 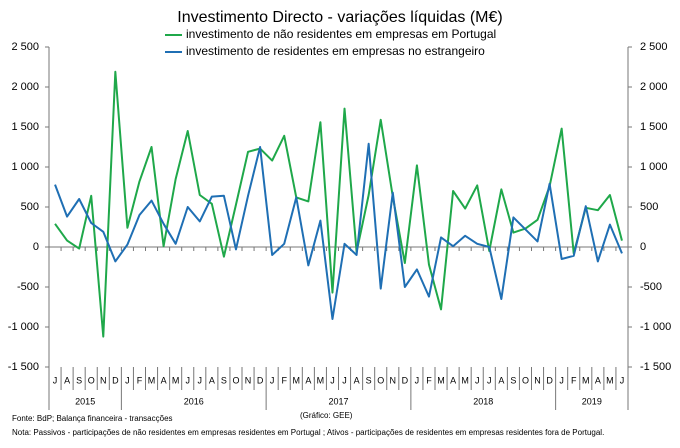 What do you see at coordinates (654, 87) in the screenshot?
I see `y2-tick-label: 2 000` at bounding box center [654, 87].